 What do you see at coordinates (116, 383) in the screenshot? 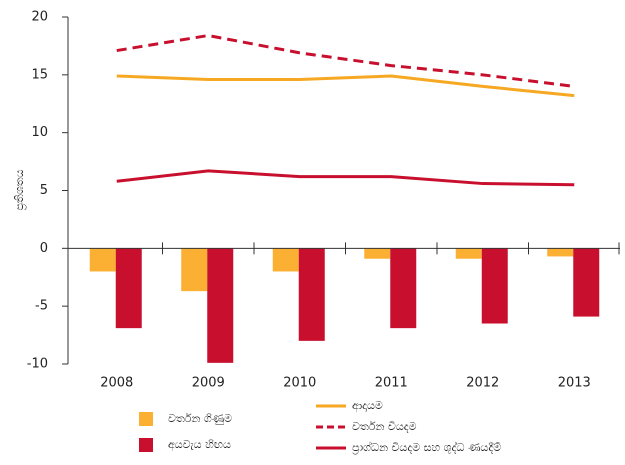
I see `x-tick-label: 2008` at bounding box center [116, 383].